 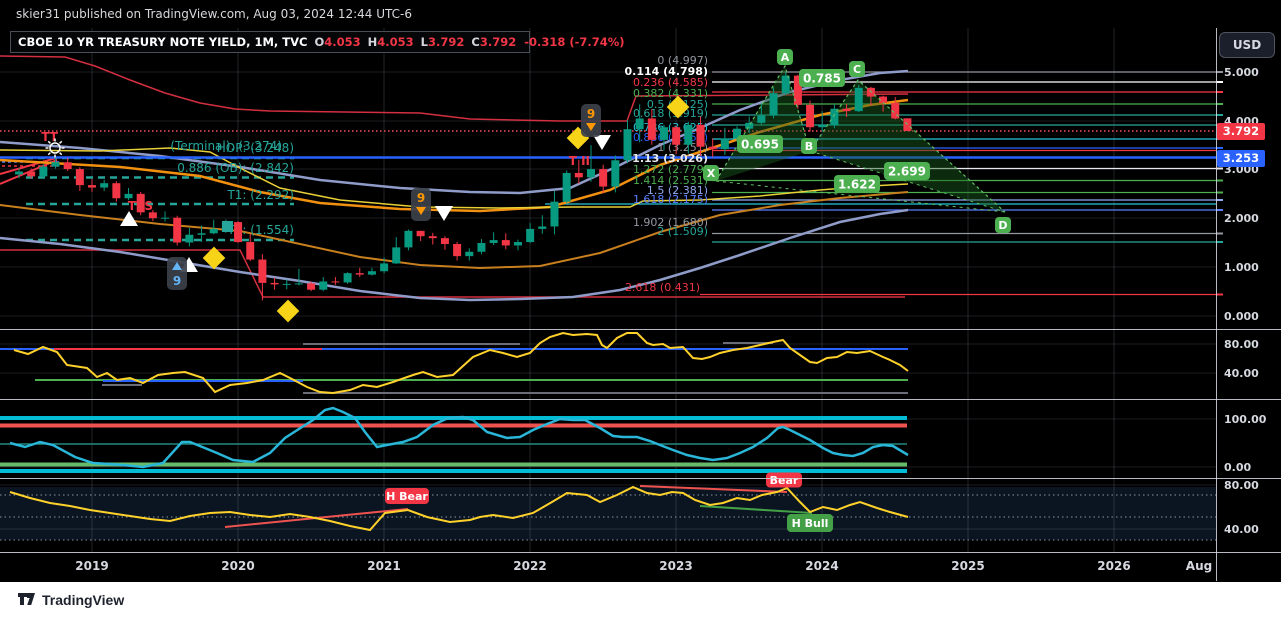 What do you see at coordinates (255, 148) in the screenshot?
I see `target-label: HOP: (3.248)` at bounding box center [255, 148].